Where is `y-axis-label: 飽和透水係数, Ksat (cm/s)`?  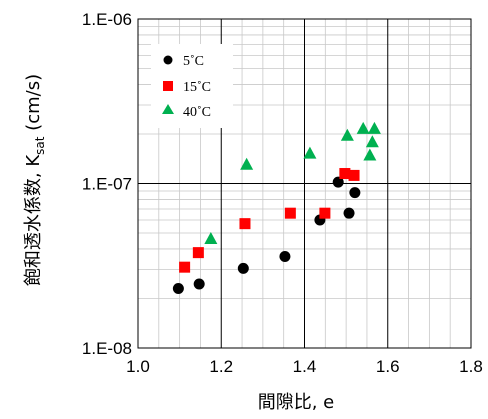
y-axis-label: 飽和透水係数, Ksat (cm/s) is located at coordinates (35, 180).